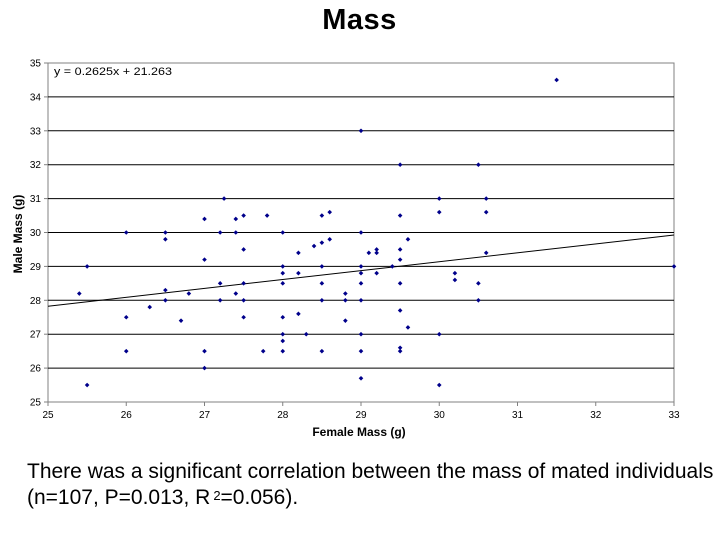 The image size is (719, 539). Describe the element at coordinates (36, 403) in the screenshot. I see `tick-label-y-25: 25` at that location.